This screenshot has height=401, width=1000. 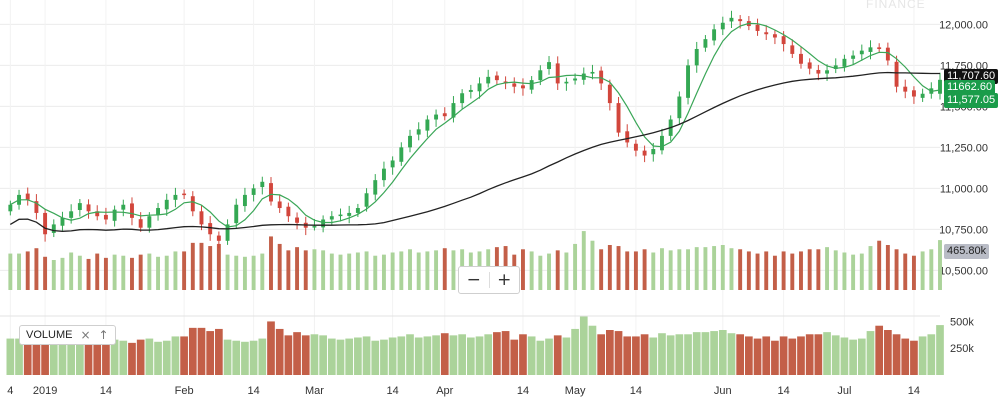 I want to click on x-tick-label: Apr, so click(x=444, y=391).